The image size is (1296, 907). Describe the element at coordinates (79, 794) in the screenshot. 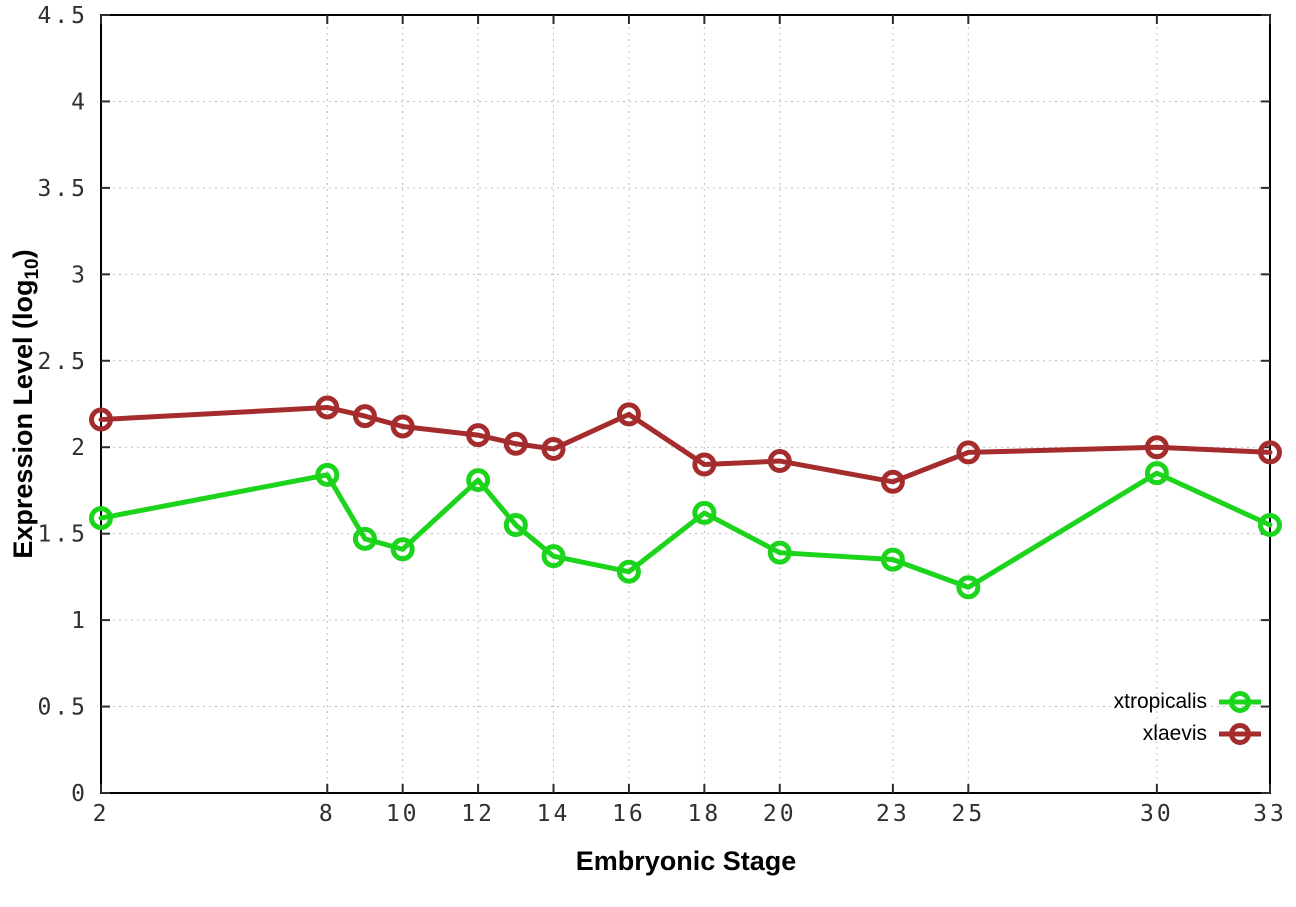

I see `y-tick-label-0: 0` at that location.